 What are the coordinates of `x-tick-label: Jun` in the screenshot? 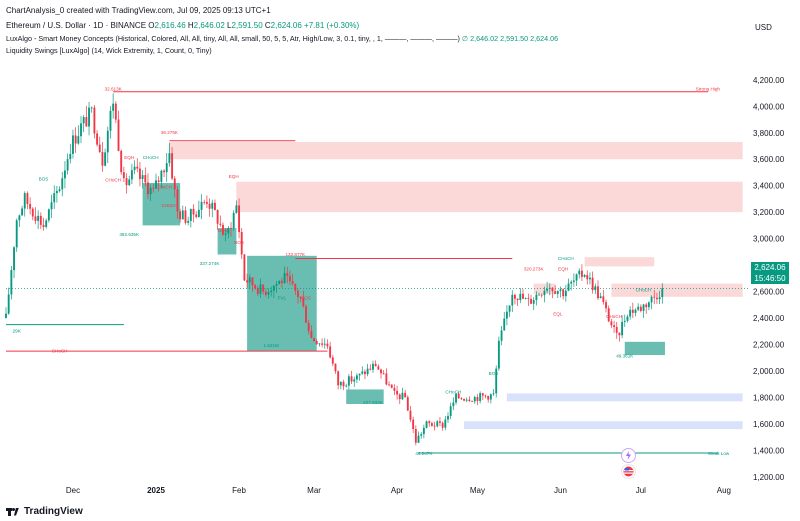 It's located at (560, 490).